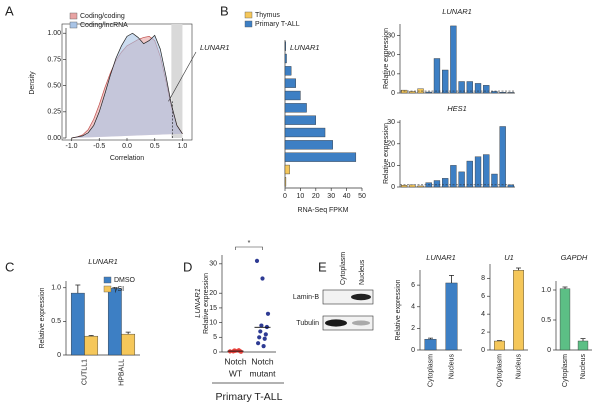  I want to click on chart-title: U1, so click(509, 257).